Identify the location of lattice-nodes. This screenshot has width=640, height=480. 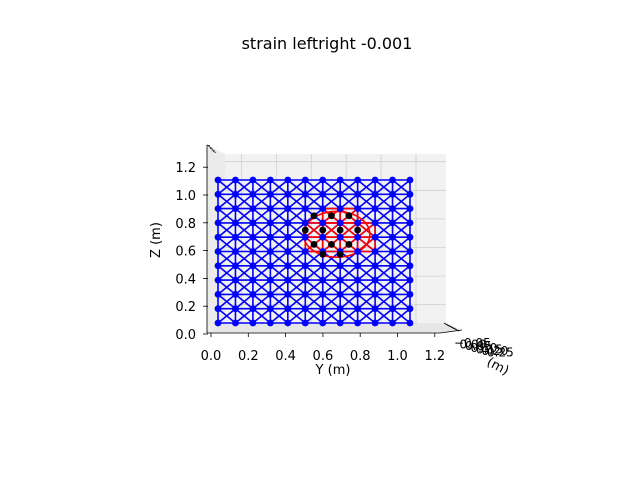
(314, 251).